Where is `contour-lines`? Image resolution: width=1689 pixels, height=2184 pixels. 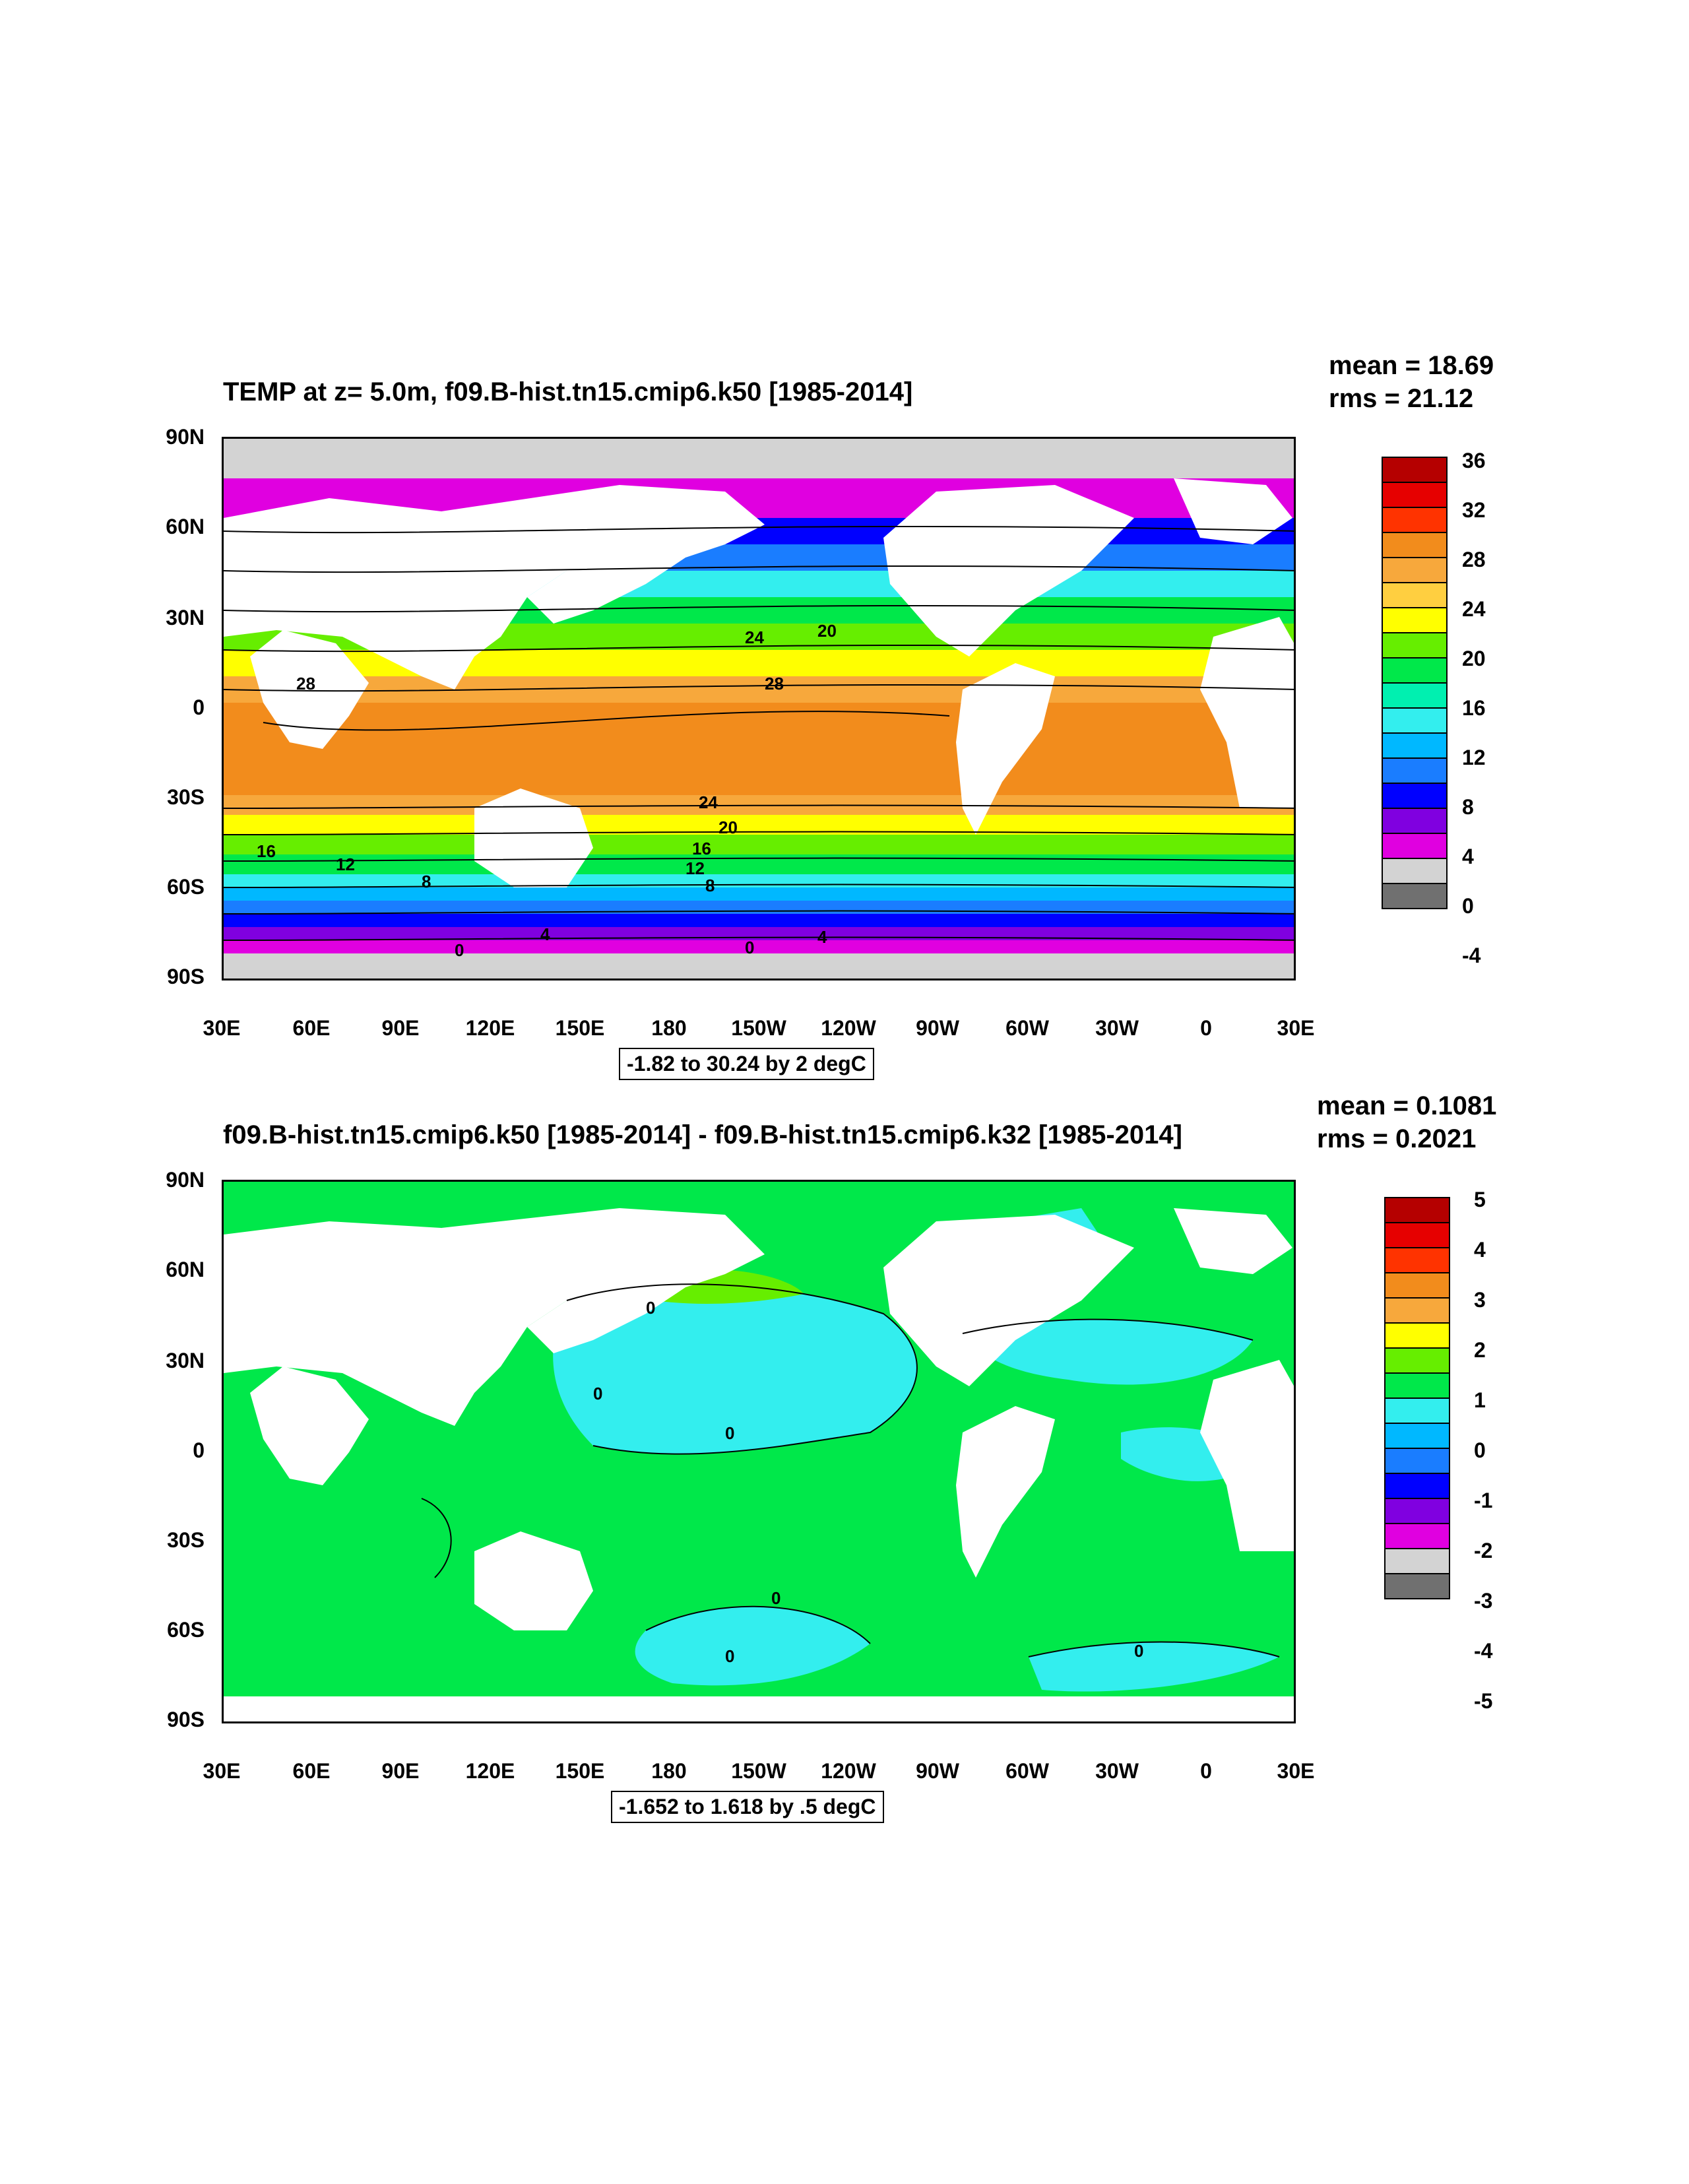 contour-lines is located at coordinates (759, 733).